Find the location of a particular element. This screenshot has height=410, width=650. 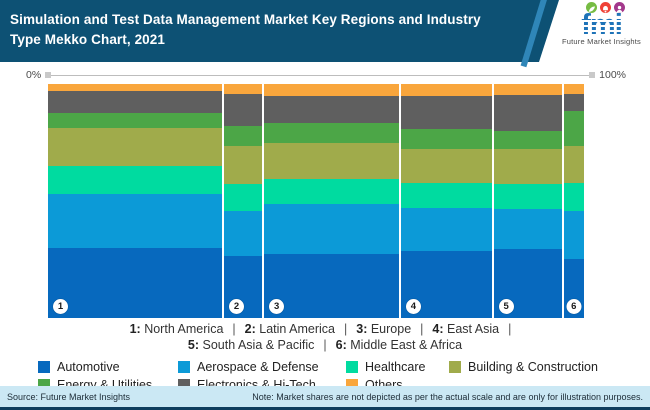

column-number-badge: 2 is located at coordinates (236, 306).